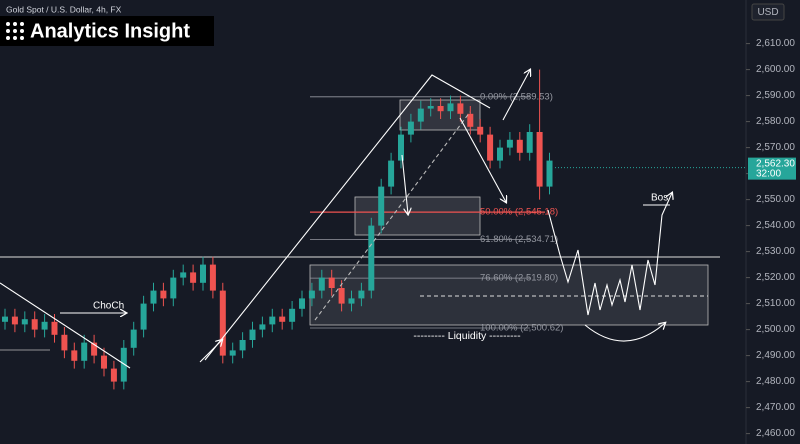 The image size is (800, 444). What do you see at coordinates (519, 212) in the screenshot?
I see `fib-label: 50.00% (2,545.18)` at bounding box center [519, 212].